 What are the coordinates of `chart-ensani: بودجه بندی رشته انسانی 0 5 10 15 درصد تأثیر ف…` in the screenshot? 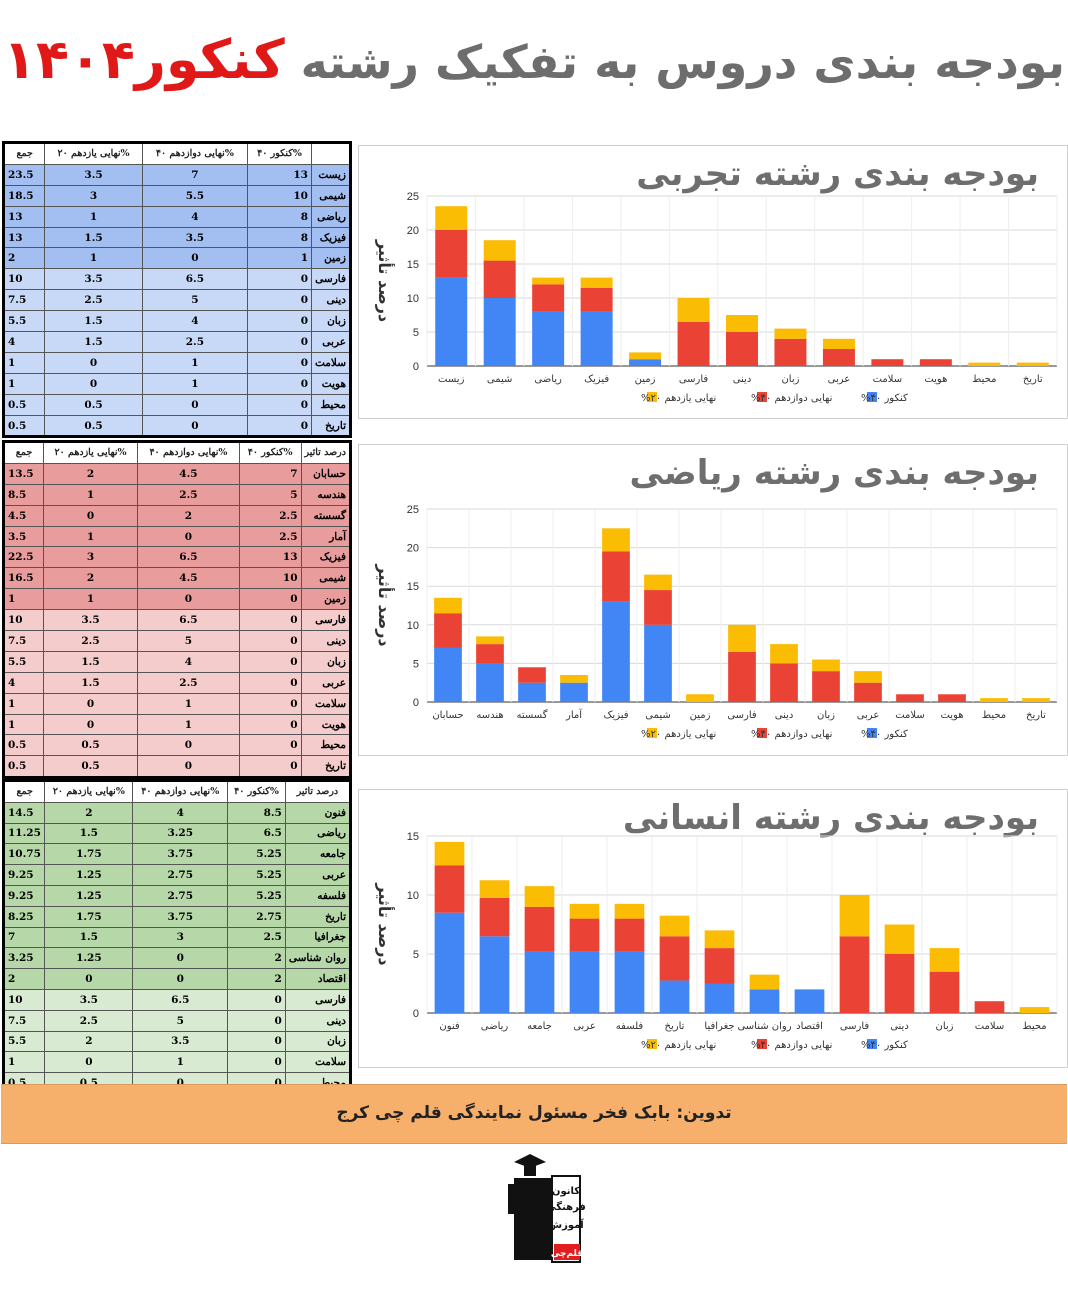 It's located at (713, 928).